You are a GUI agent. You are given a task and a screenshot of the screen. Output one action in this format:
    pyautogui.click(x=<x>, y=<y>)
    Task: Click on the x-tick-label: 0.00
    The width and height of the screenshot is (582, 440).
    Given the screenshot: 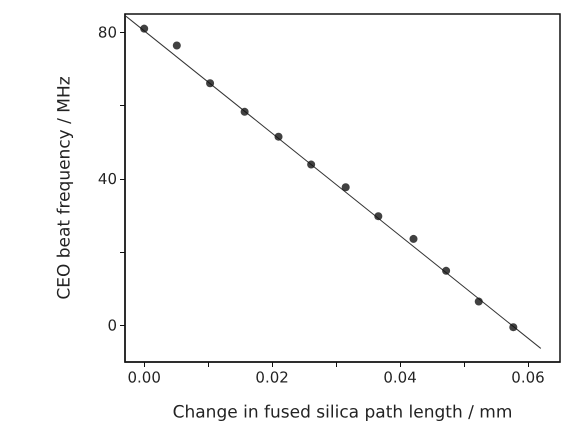 What is the action you would take?
    pyautogui.click(x=144, y=377)
    